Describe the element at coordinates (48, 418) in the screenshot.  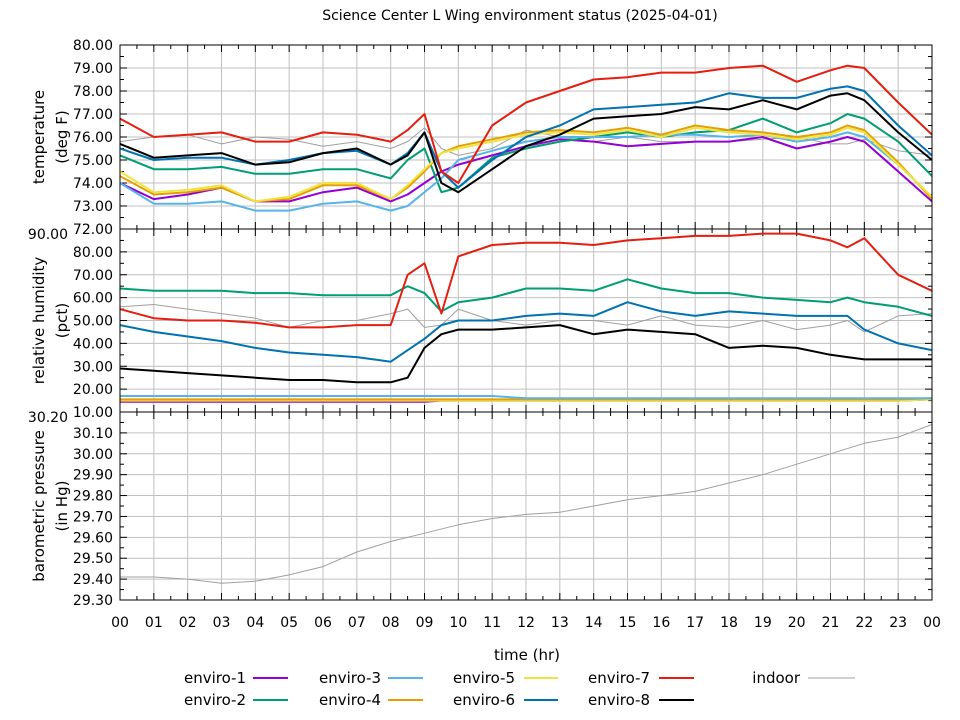
I see `y-tick-label: 30.20` at that location.